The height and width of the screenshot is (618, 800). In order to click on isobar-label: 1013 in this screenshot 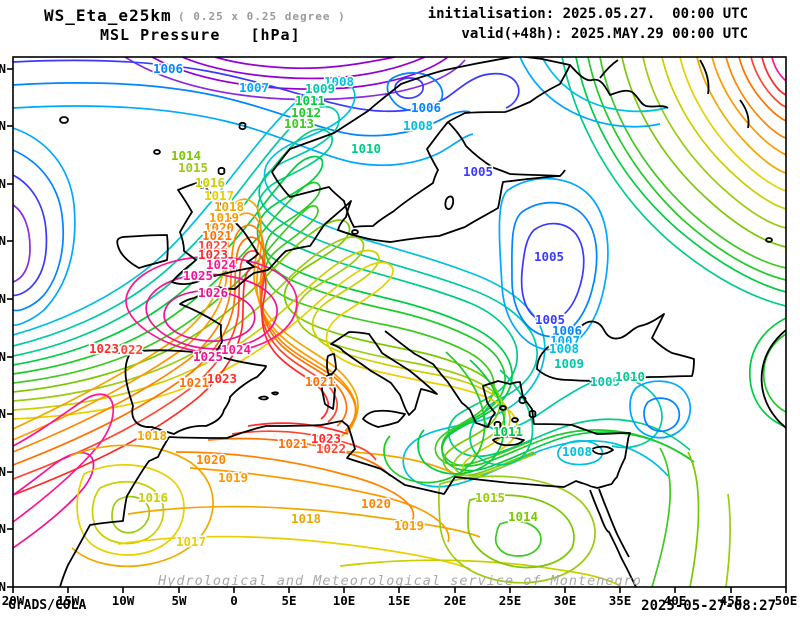, I will do `click(299, 123)`.